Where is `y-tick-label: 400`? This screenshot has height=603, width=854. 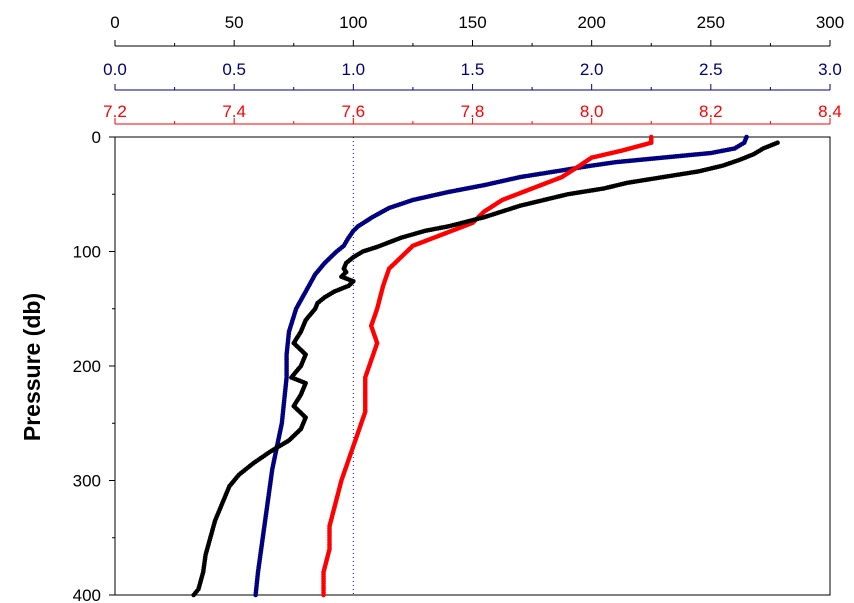
y-tick-label: 400 is located at coordinates (87, 594).